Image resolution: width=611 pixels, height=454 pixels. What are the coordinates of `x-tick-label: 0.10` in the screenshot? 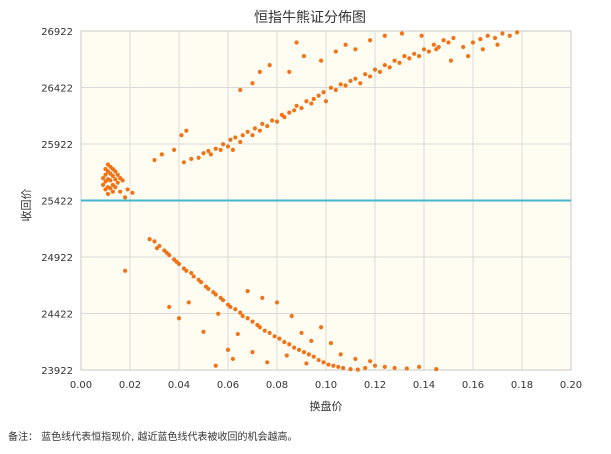 It's located at (326, 385).